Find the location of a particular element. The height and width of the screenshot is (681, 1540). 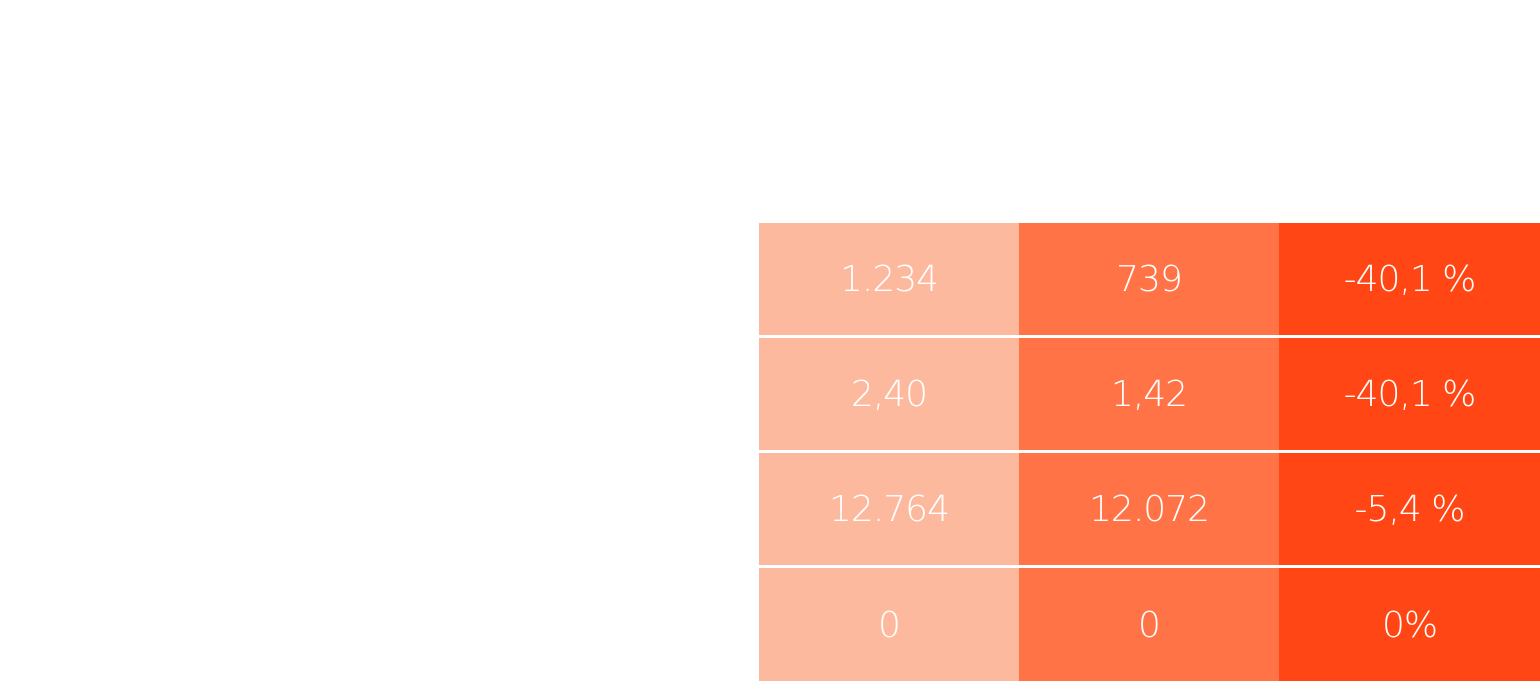

table-row: 12.764 12.072 -5,4 % is located at coordinates (1149, 510).